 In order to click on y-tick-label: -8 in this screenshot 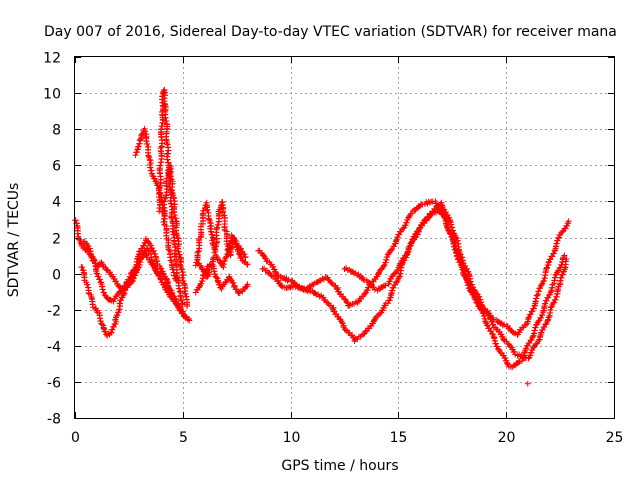, I will do `click(54, 420)`.